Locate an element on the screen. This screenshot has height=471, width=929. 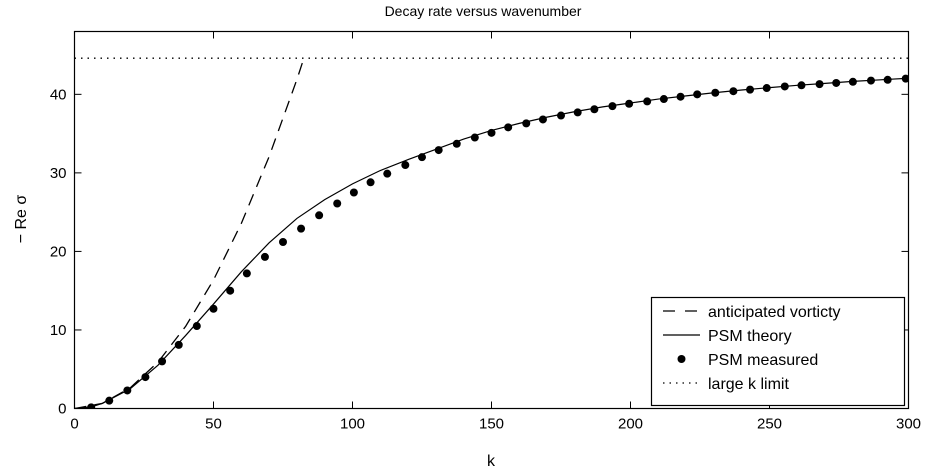
legend-box is located at coordinates (778, 351).